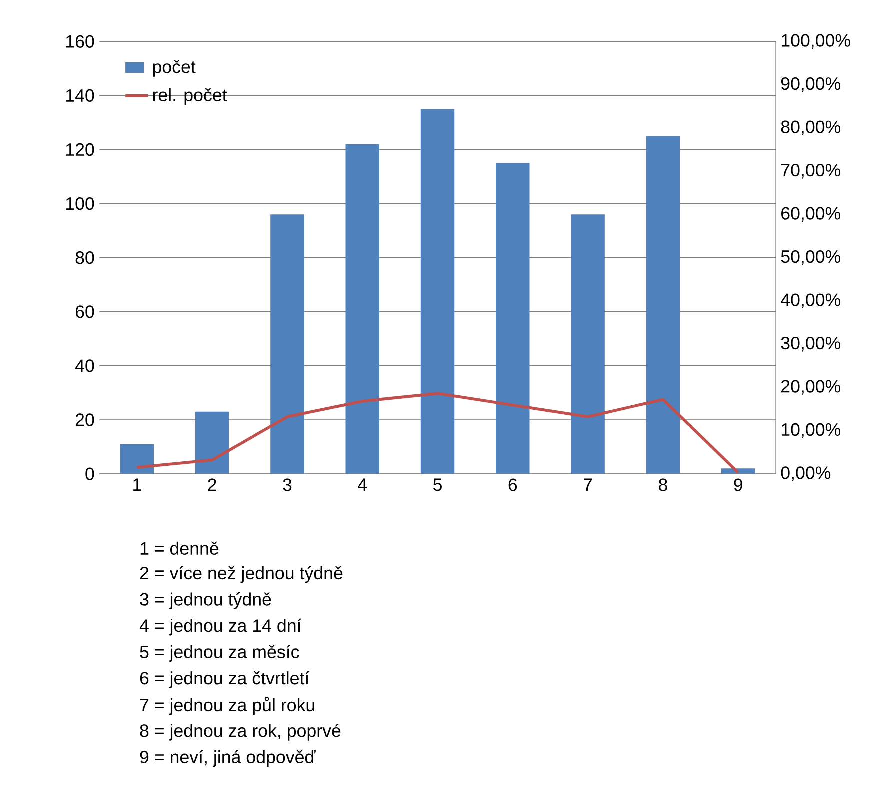 This screenshot has width=888, height=794. I want to click on y2-tick-label: 50,00%, so click(811, 258).